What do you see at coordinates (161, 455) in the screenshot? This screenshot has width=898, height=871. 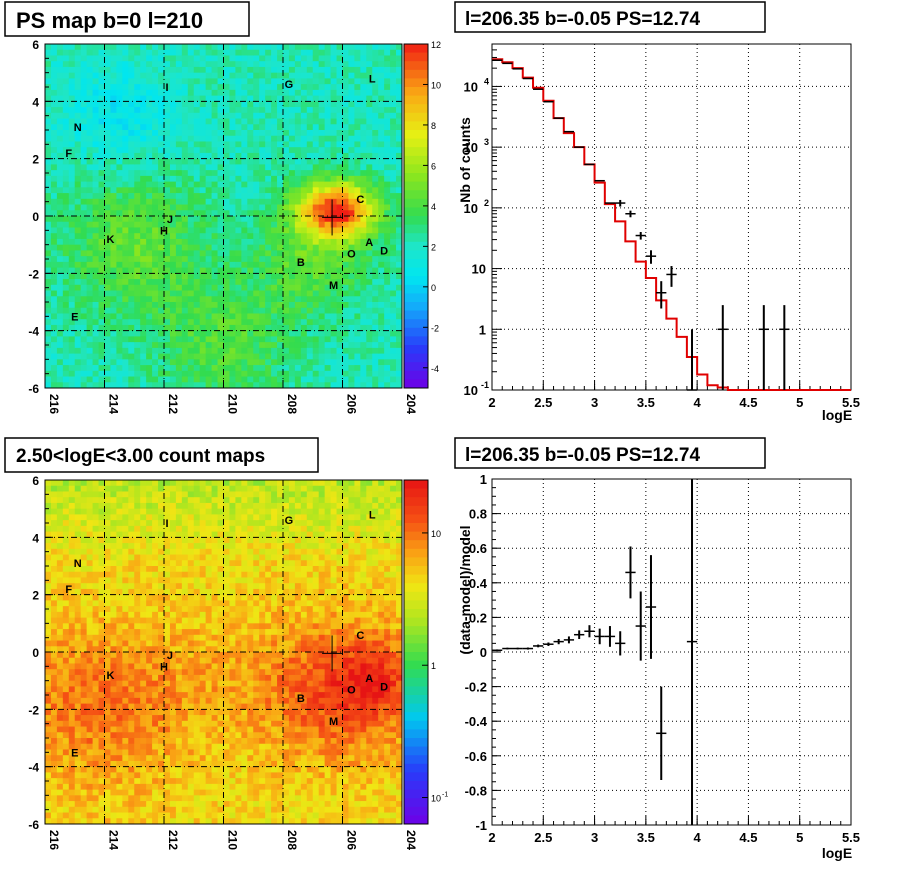 I see `bottom-left-title-box: 2.50<logE<3.00 count maps` at bounding box center [161, 455].